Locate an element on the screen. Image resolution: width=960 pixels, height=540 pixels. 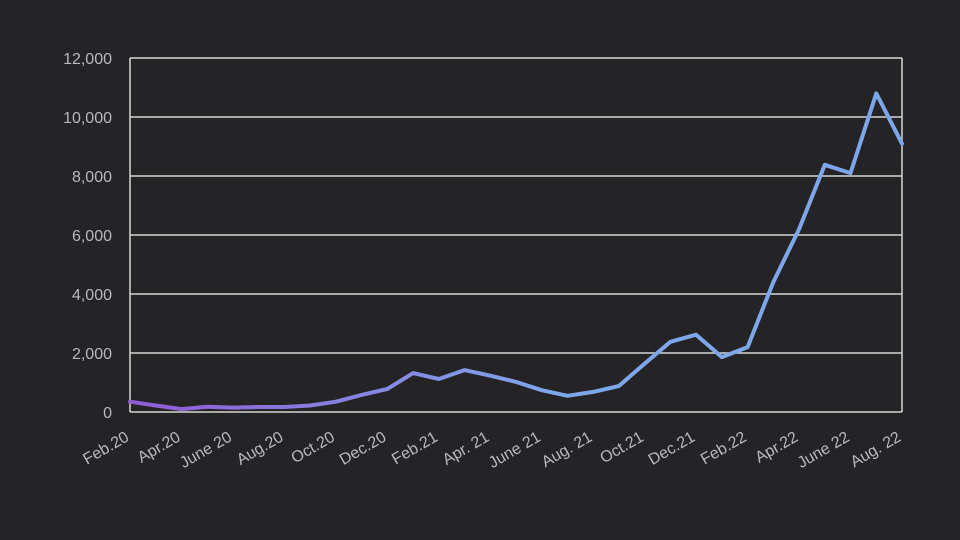
y-tick-label: 6,000 is located at coordinates (92, 236).